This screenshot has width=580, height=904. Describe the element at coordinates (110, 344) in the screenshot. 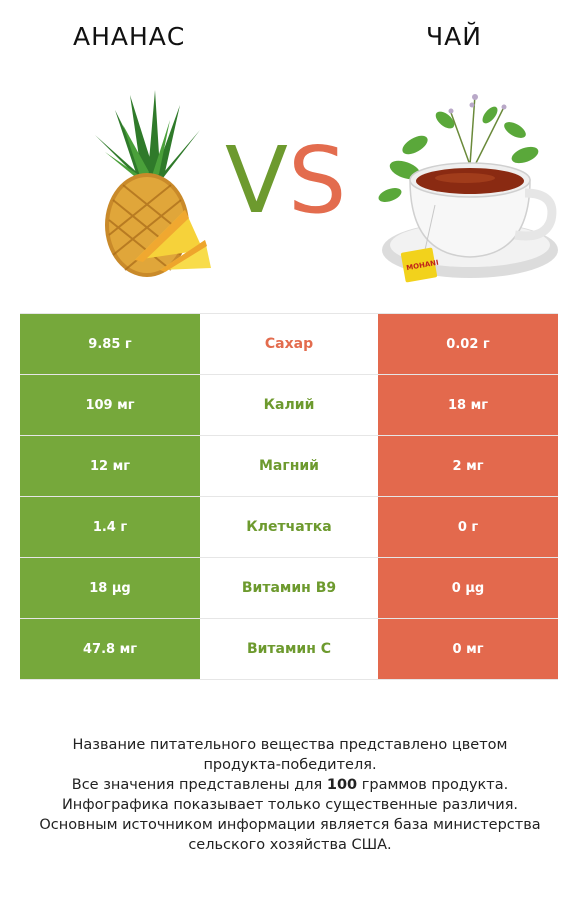

I see `left-value: 9.85 г` at that location.